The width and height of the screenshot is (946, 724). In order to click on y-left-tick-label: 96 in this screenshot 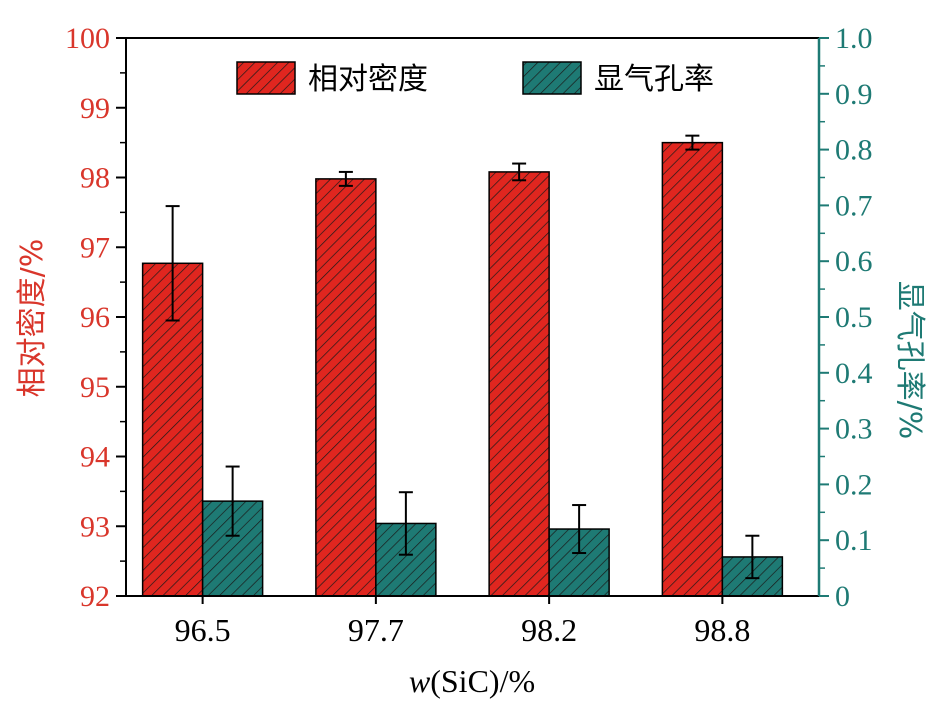, I will do `click(95, 317)`.